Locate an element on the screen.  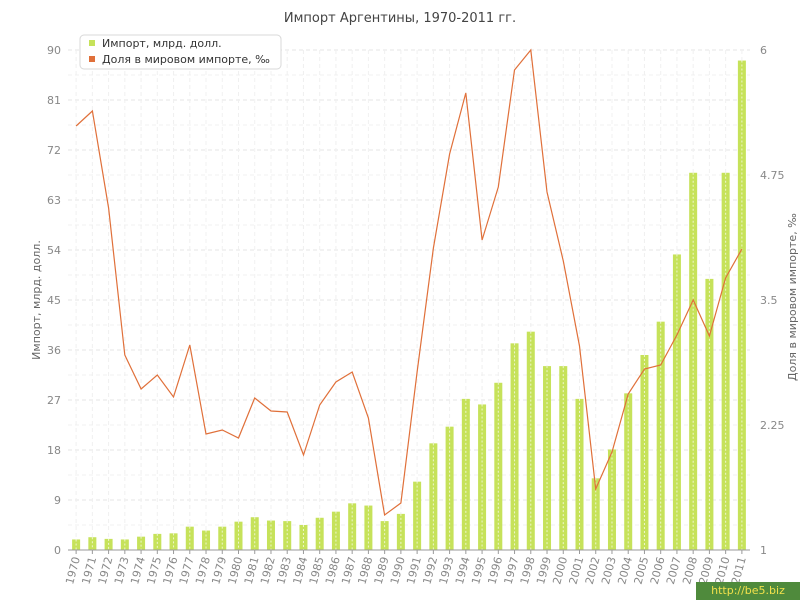
y-tick-label: 90 is located at coordinates (54, 50).